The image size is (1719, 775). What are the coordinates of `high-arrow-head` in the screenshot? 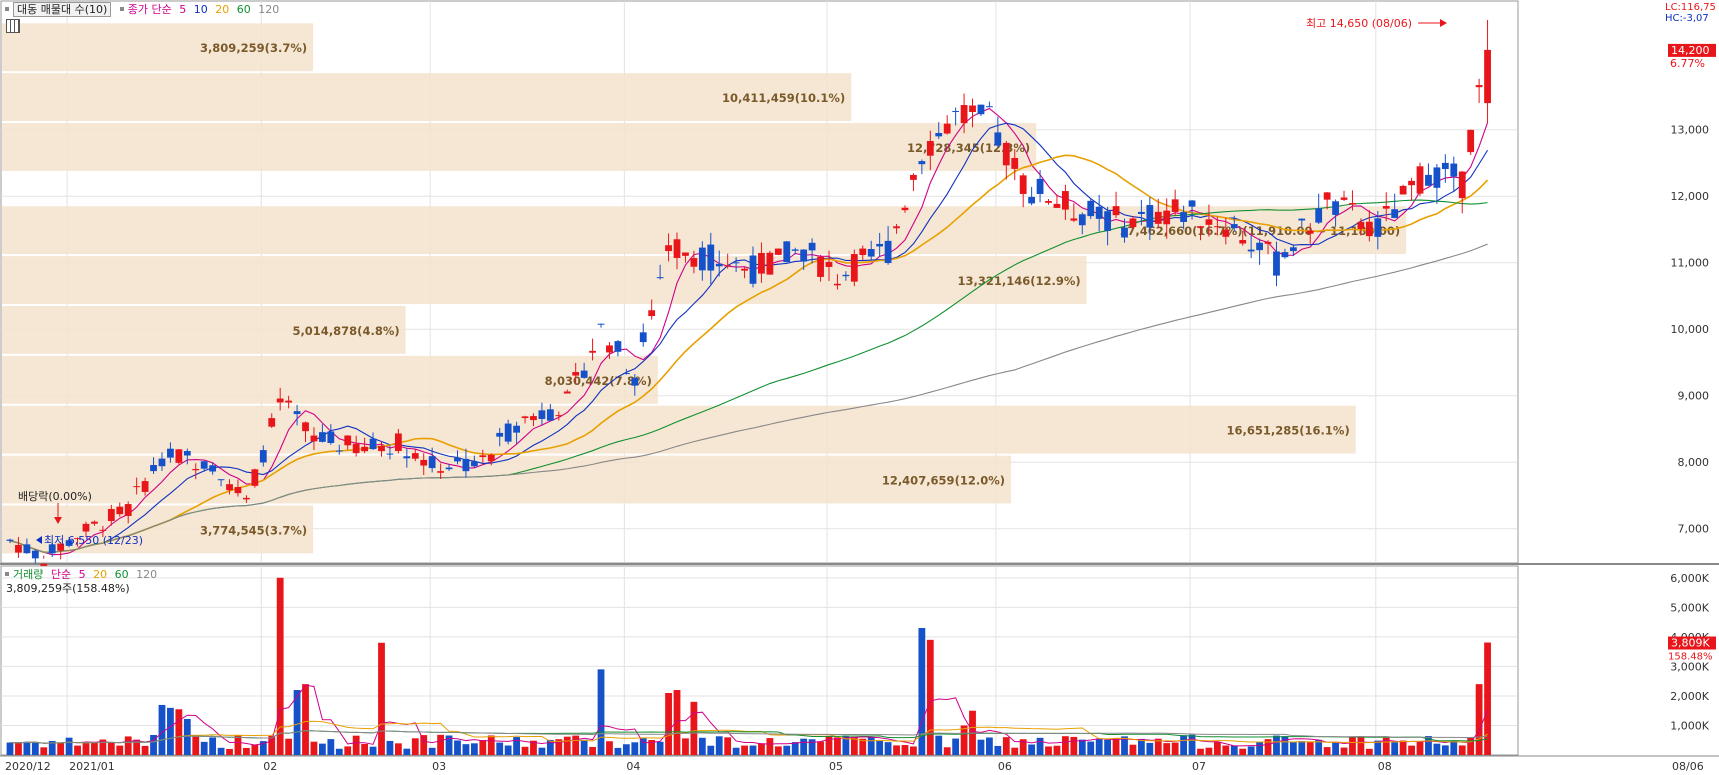 It's located at (1443, 23).